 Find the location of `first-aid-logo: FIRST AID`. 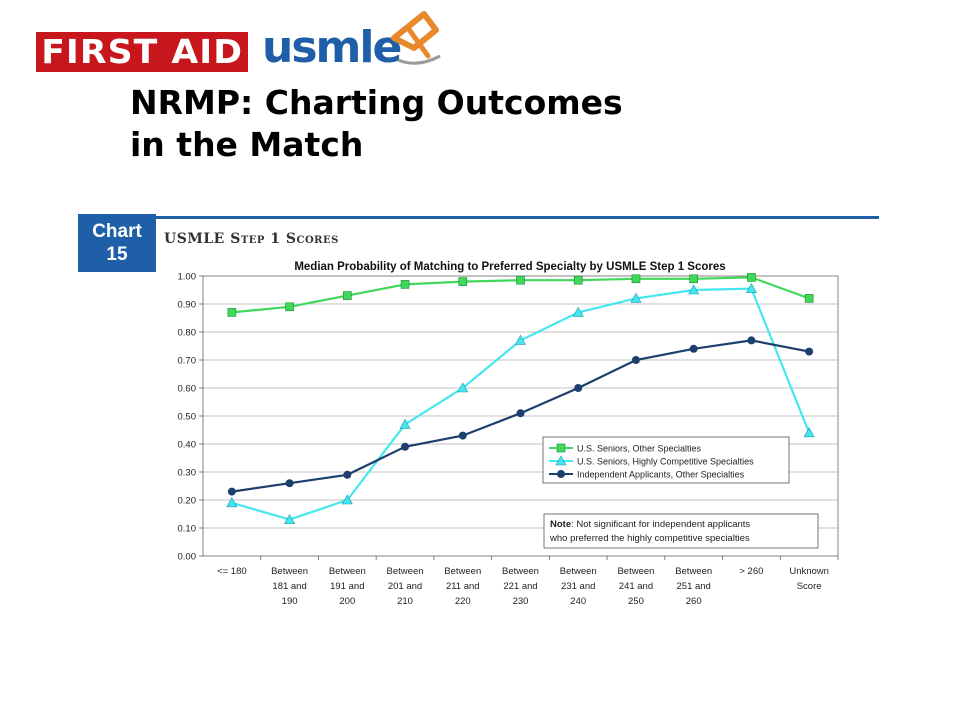

first-aid-logo: FIRST AID is located at coordinates (142, 52).